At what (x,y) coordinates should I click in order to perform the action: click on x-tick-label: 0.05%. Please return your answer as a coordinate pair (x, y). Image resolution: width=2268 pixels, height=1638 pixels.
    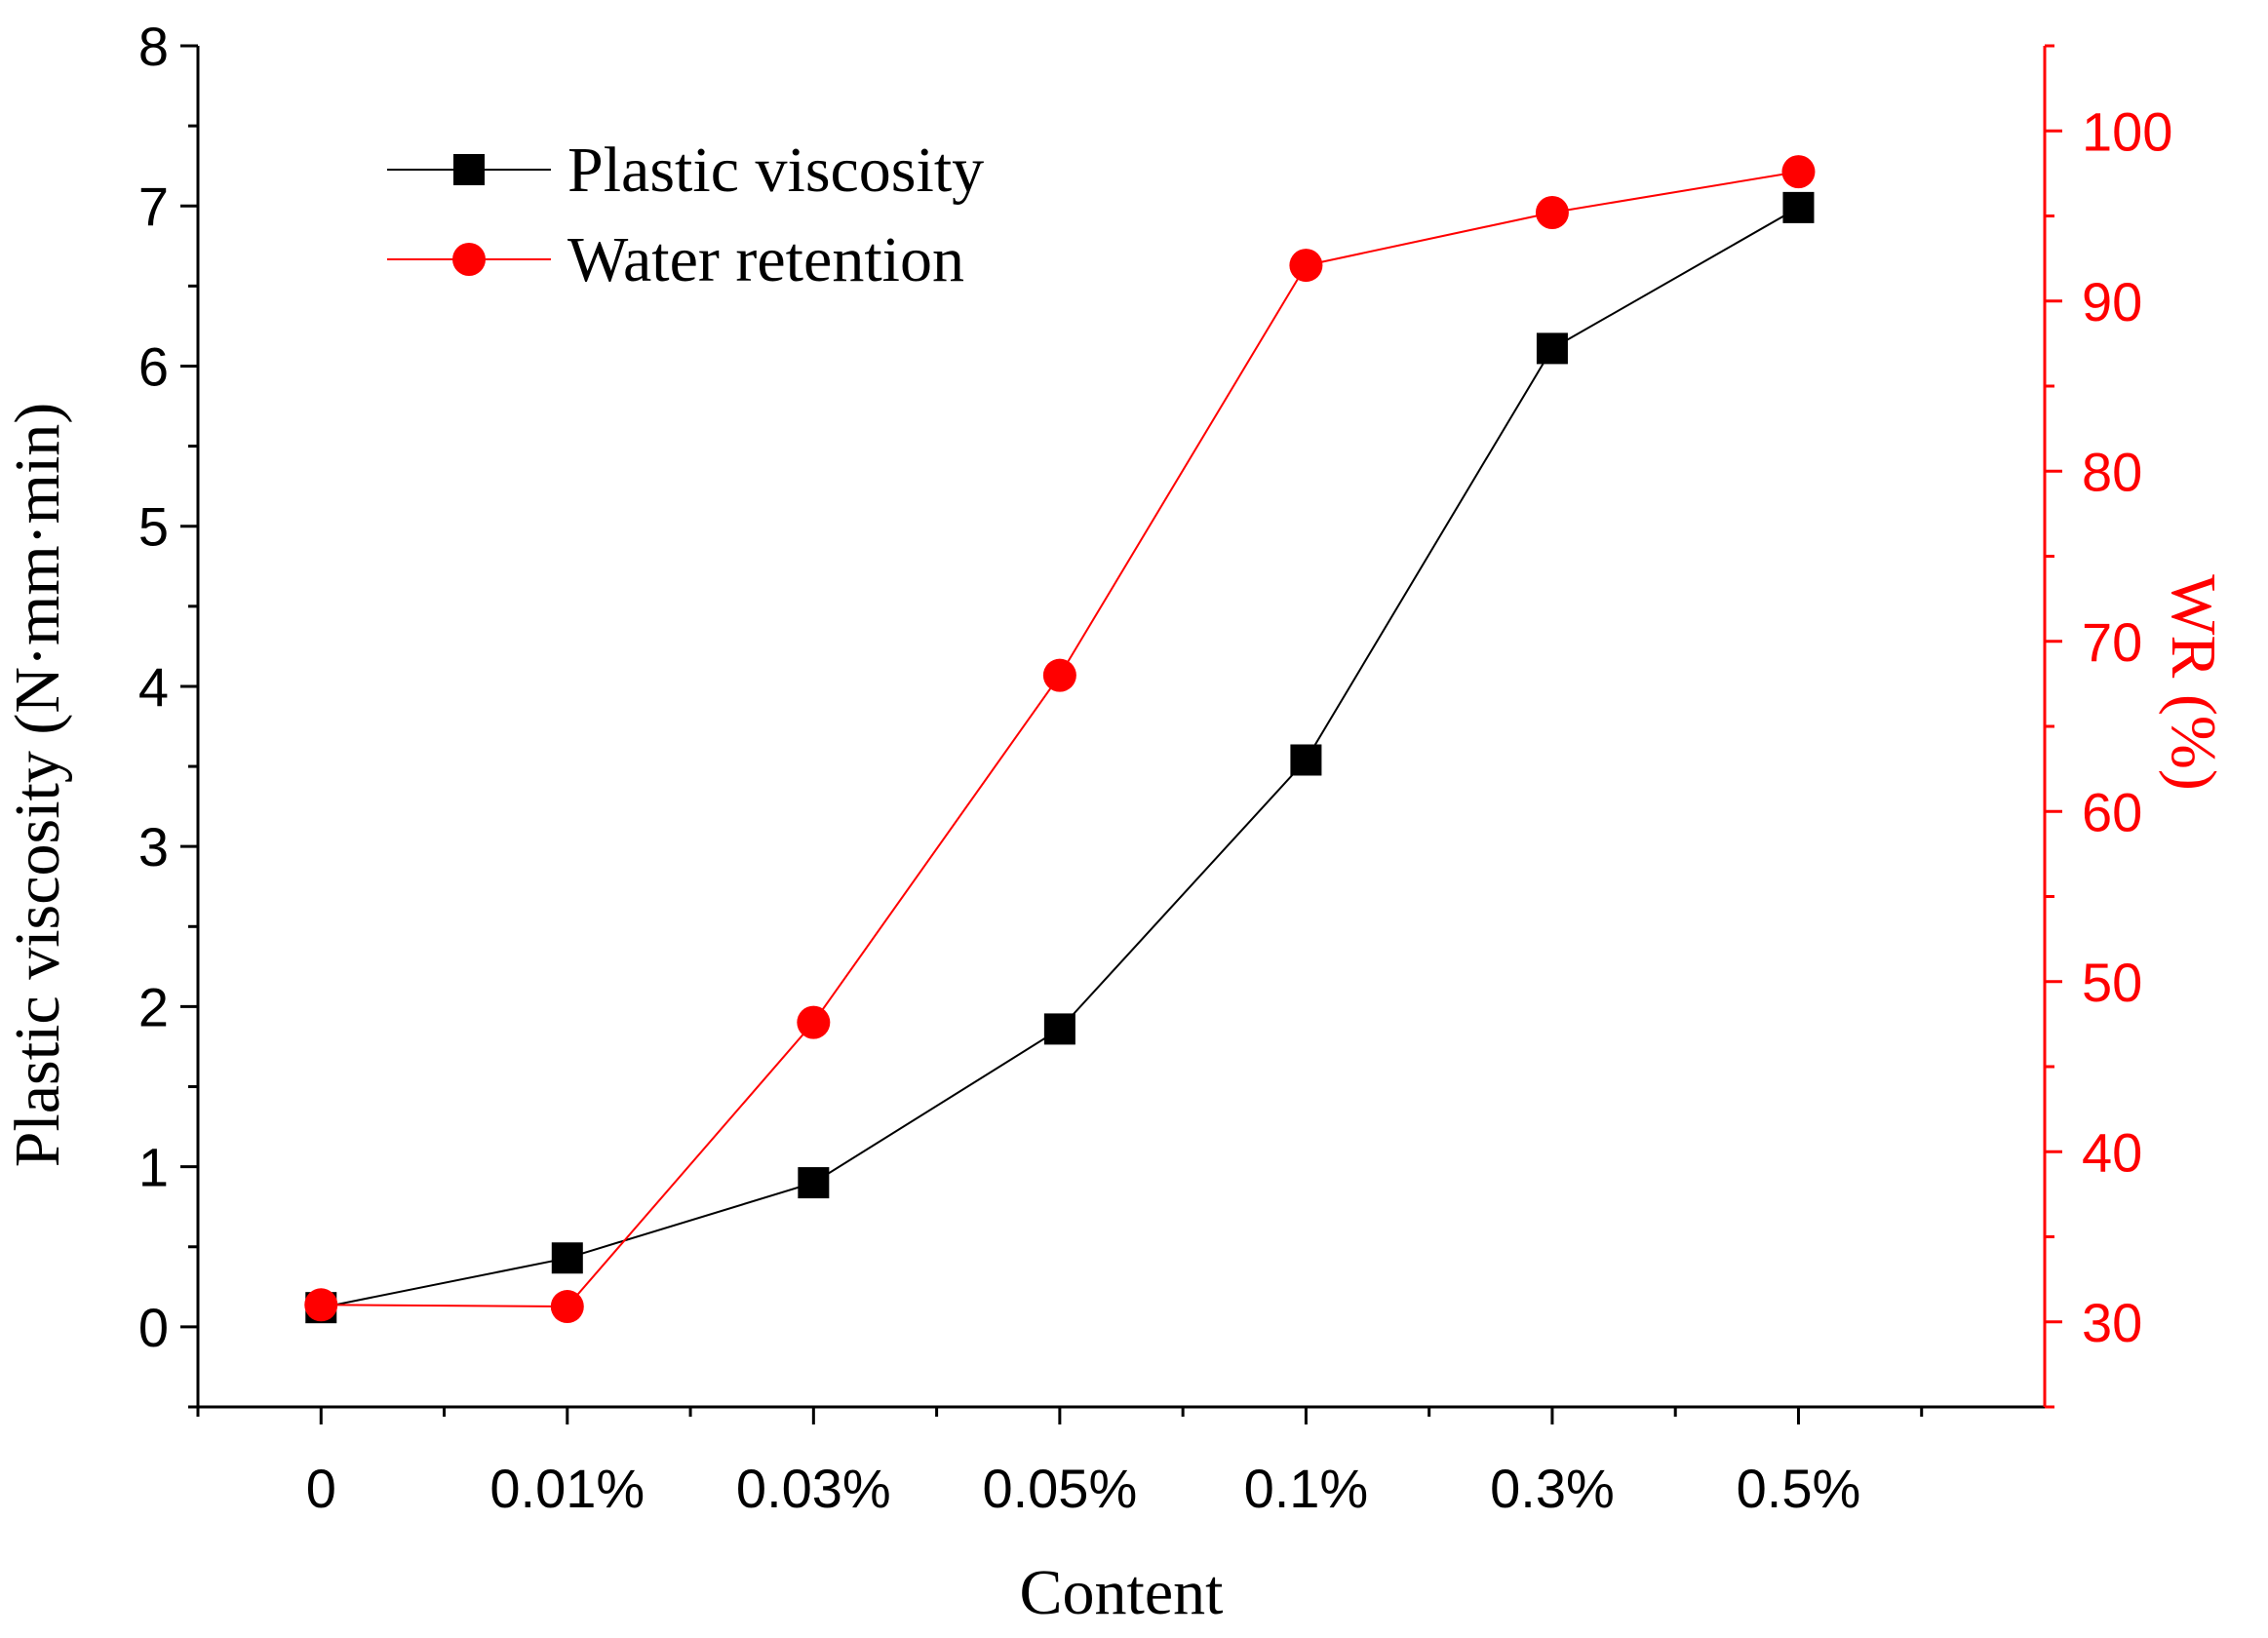
    Looking at the image, I should click on (1060, 1488).